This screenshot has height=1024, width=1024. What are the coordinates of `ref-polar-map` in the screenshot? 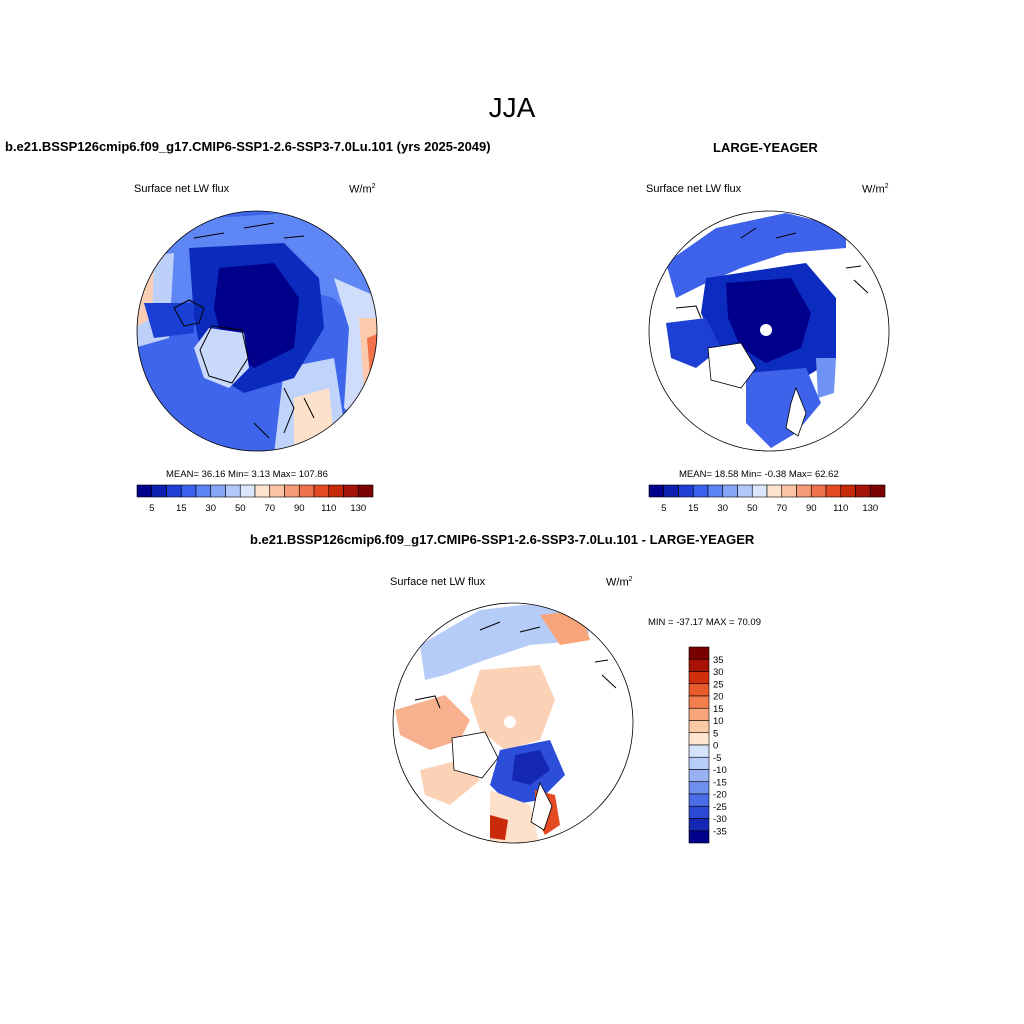 It's located at (769, 331).